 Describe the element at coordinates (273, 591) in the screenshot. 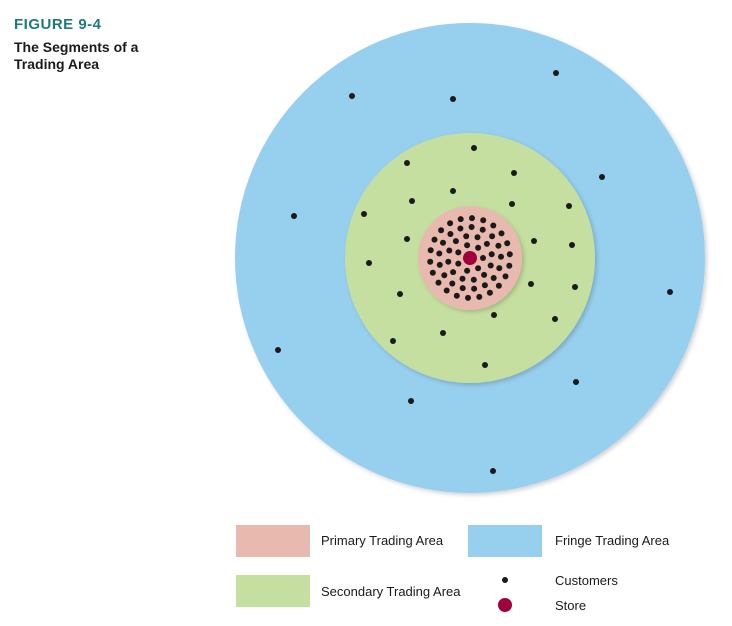

I see `legend-swatch-secondary` at that location.